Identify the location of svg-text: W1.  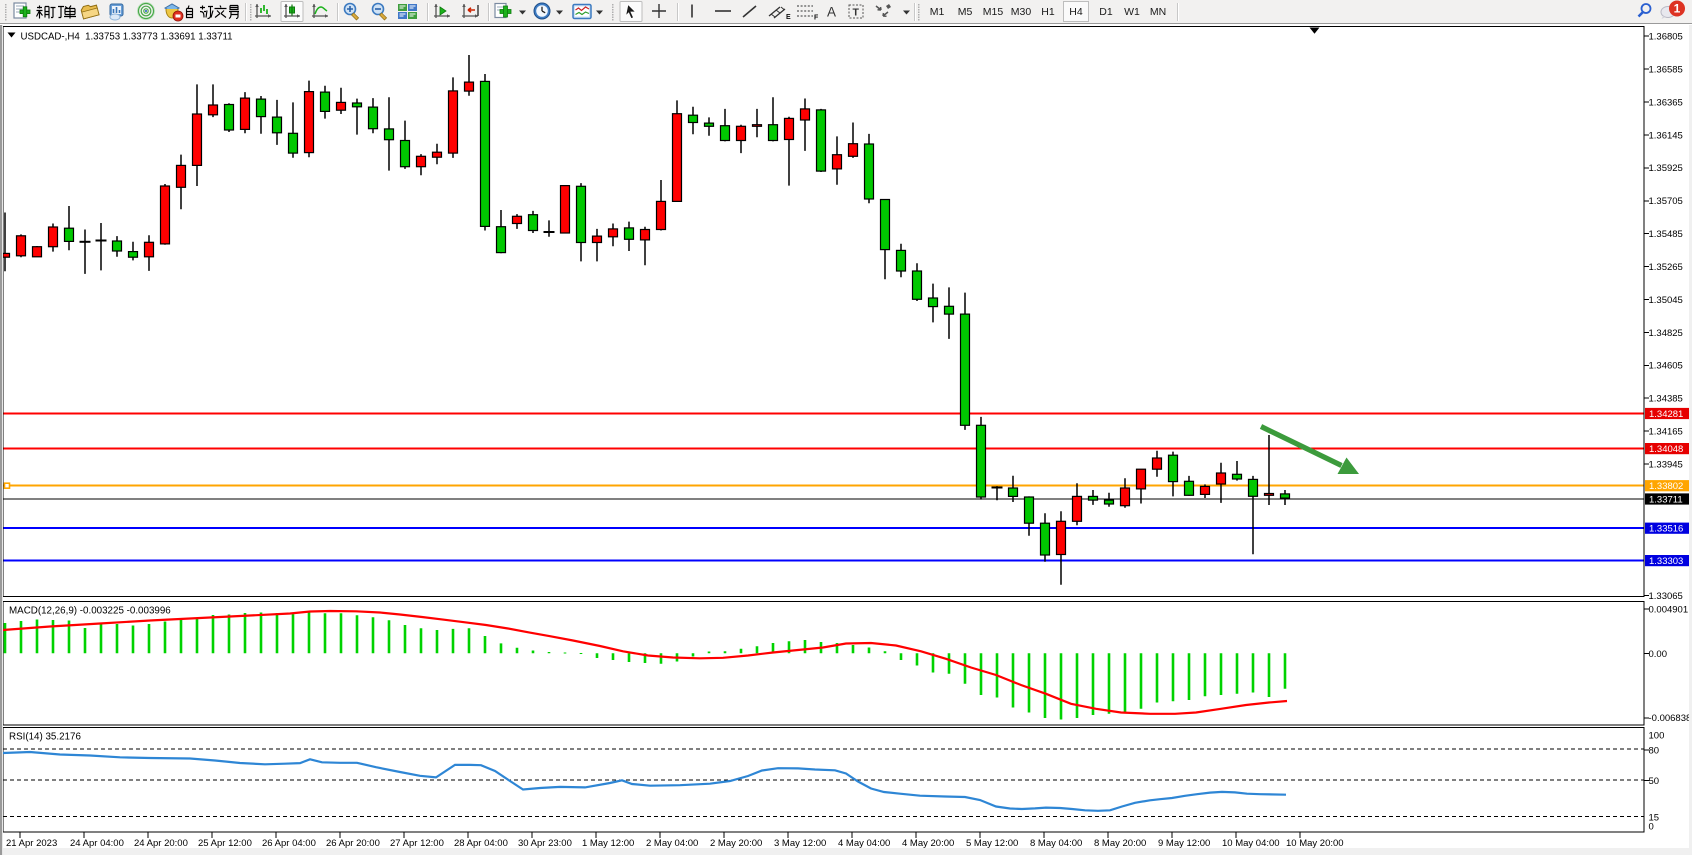
(1132, 12).